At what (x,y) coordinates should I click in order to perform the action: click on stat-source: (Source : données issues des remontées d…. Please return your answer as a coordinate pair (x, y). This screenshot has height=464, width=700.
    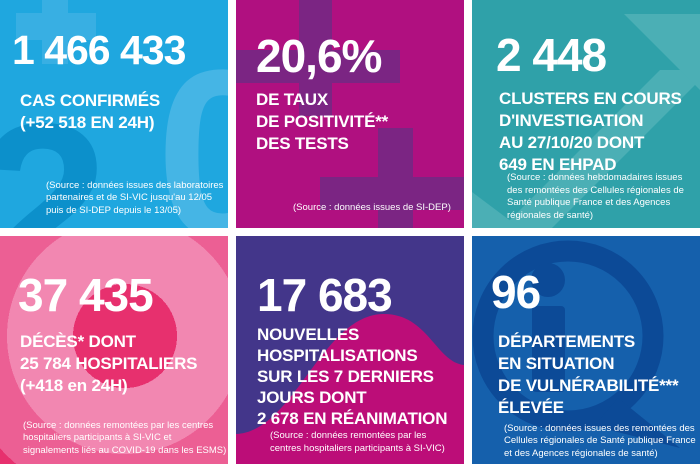
    Looking at the image, I should click on (600, 440).